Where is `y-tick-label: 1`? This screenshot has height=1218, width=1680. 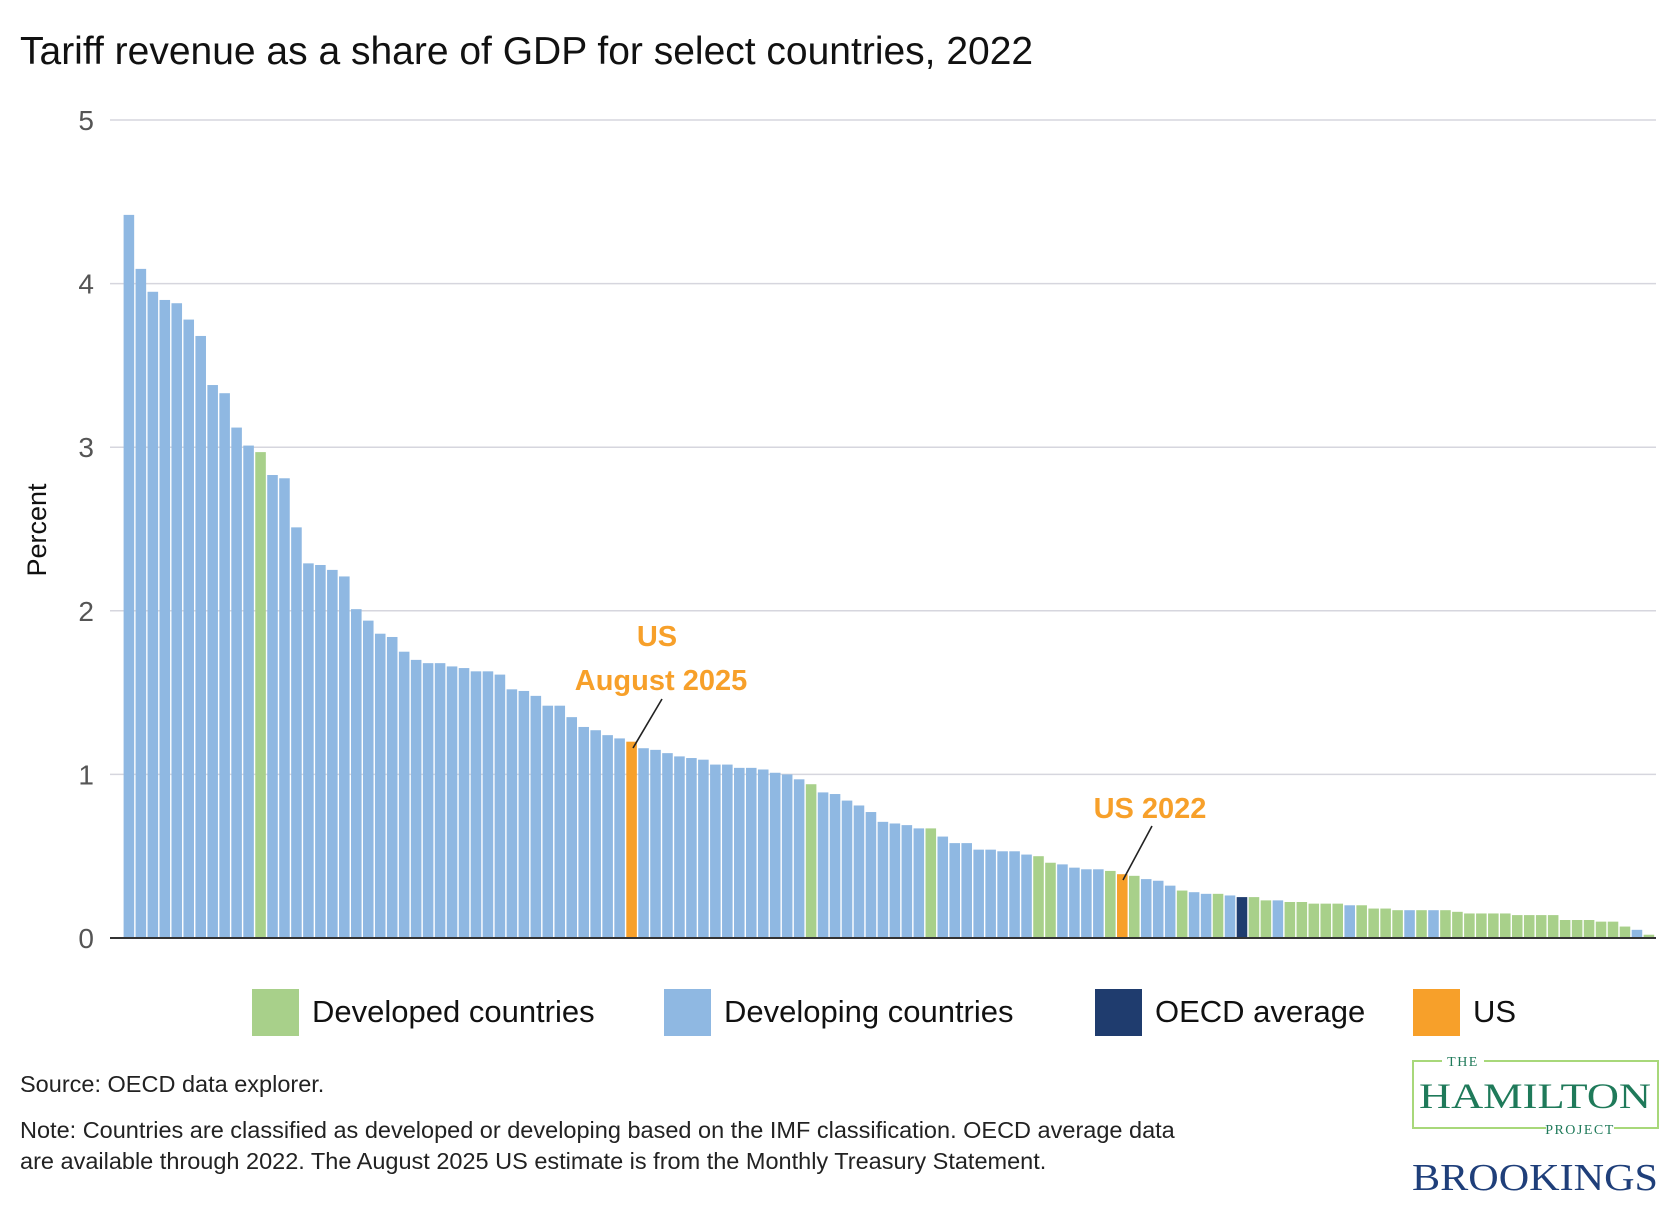
y-tick-label: 1 is located at coordinates (86, 774).